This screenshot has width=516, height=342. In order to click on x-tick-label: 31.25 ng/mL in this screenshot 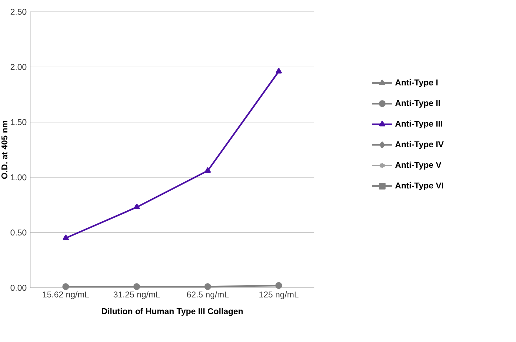, I will do `click(137, 296)`.